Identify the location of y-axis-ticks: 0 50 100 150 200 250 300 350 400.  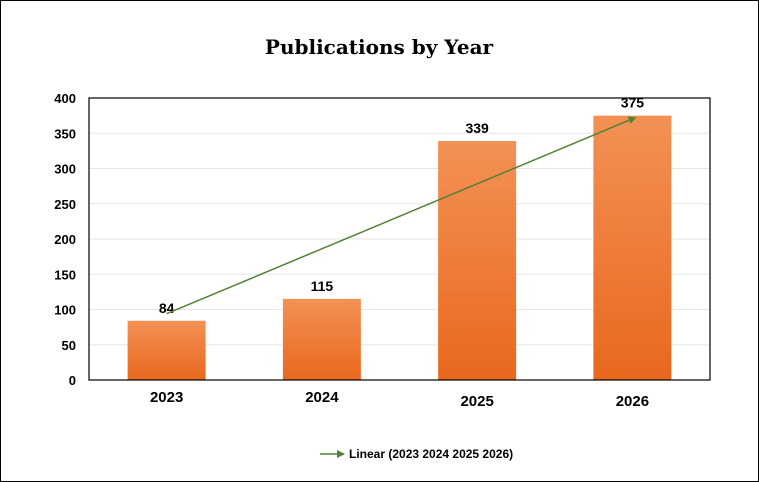
(65, 239).